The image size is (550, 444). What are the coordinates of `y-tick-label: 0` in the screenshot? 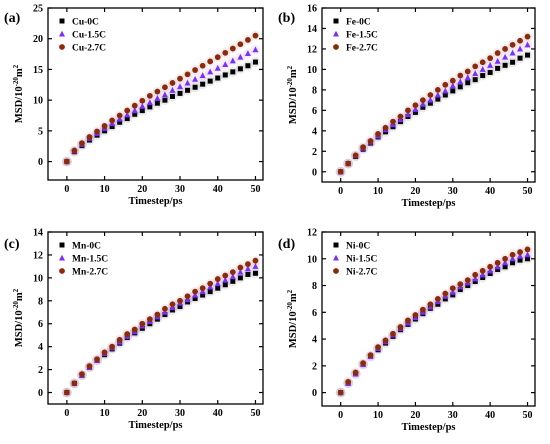 It's located at (314, 393).